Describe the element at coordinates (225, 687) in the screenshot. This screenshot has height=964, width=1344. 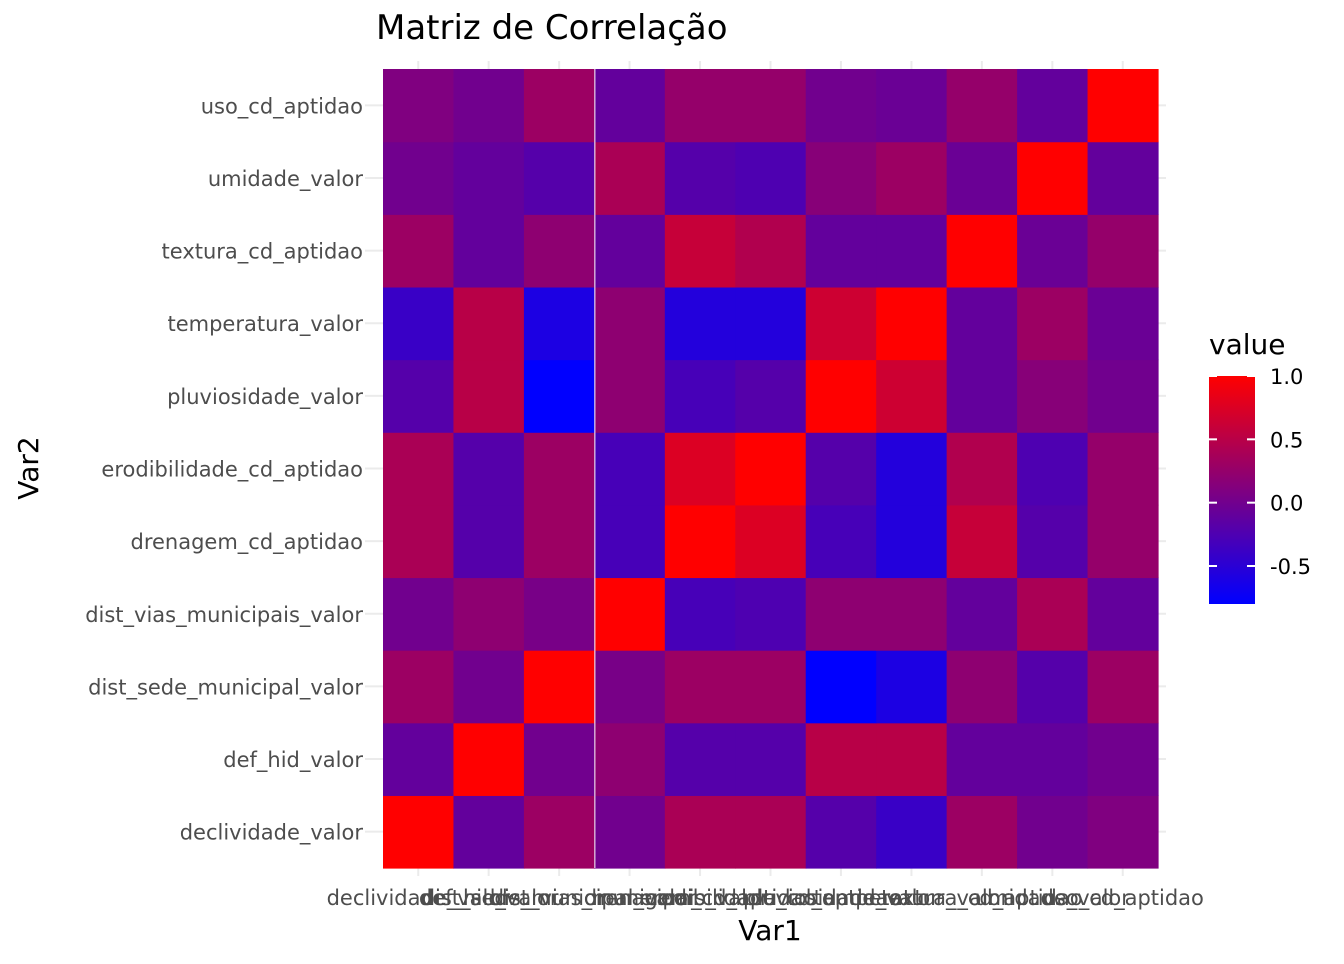
I see `y-tick-label: dist_sede_municipal_valor` at that location.